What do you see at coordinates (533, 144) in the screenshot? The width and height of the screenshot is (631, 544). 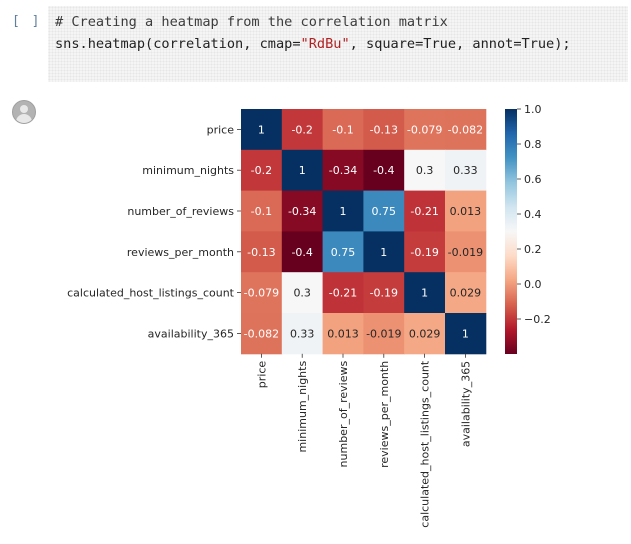 I see `colorbar-tick-label-1: 0.8` at bounding box center [533, 144].